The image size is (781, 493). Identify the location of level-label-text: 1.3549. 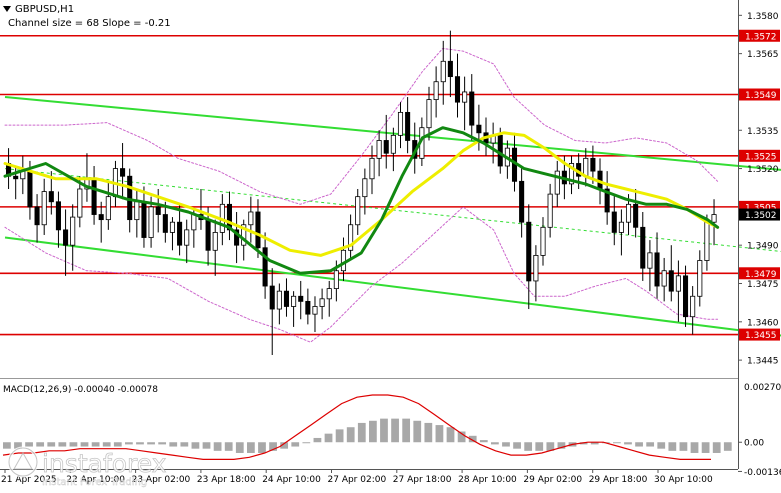
(761, 96).